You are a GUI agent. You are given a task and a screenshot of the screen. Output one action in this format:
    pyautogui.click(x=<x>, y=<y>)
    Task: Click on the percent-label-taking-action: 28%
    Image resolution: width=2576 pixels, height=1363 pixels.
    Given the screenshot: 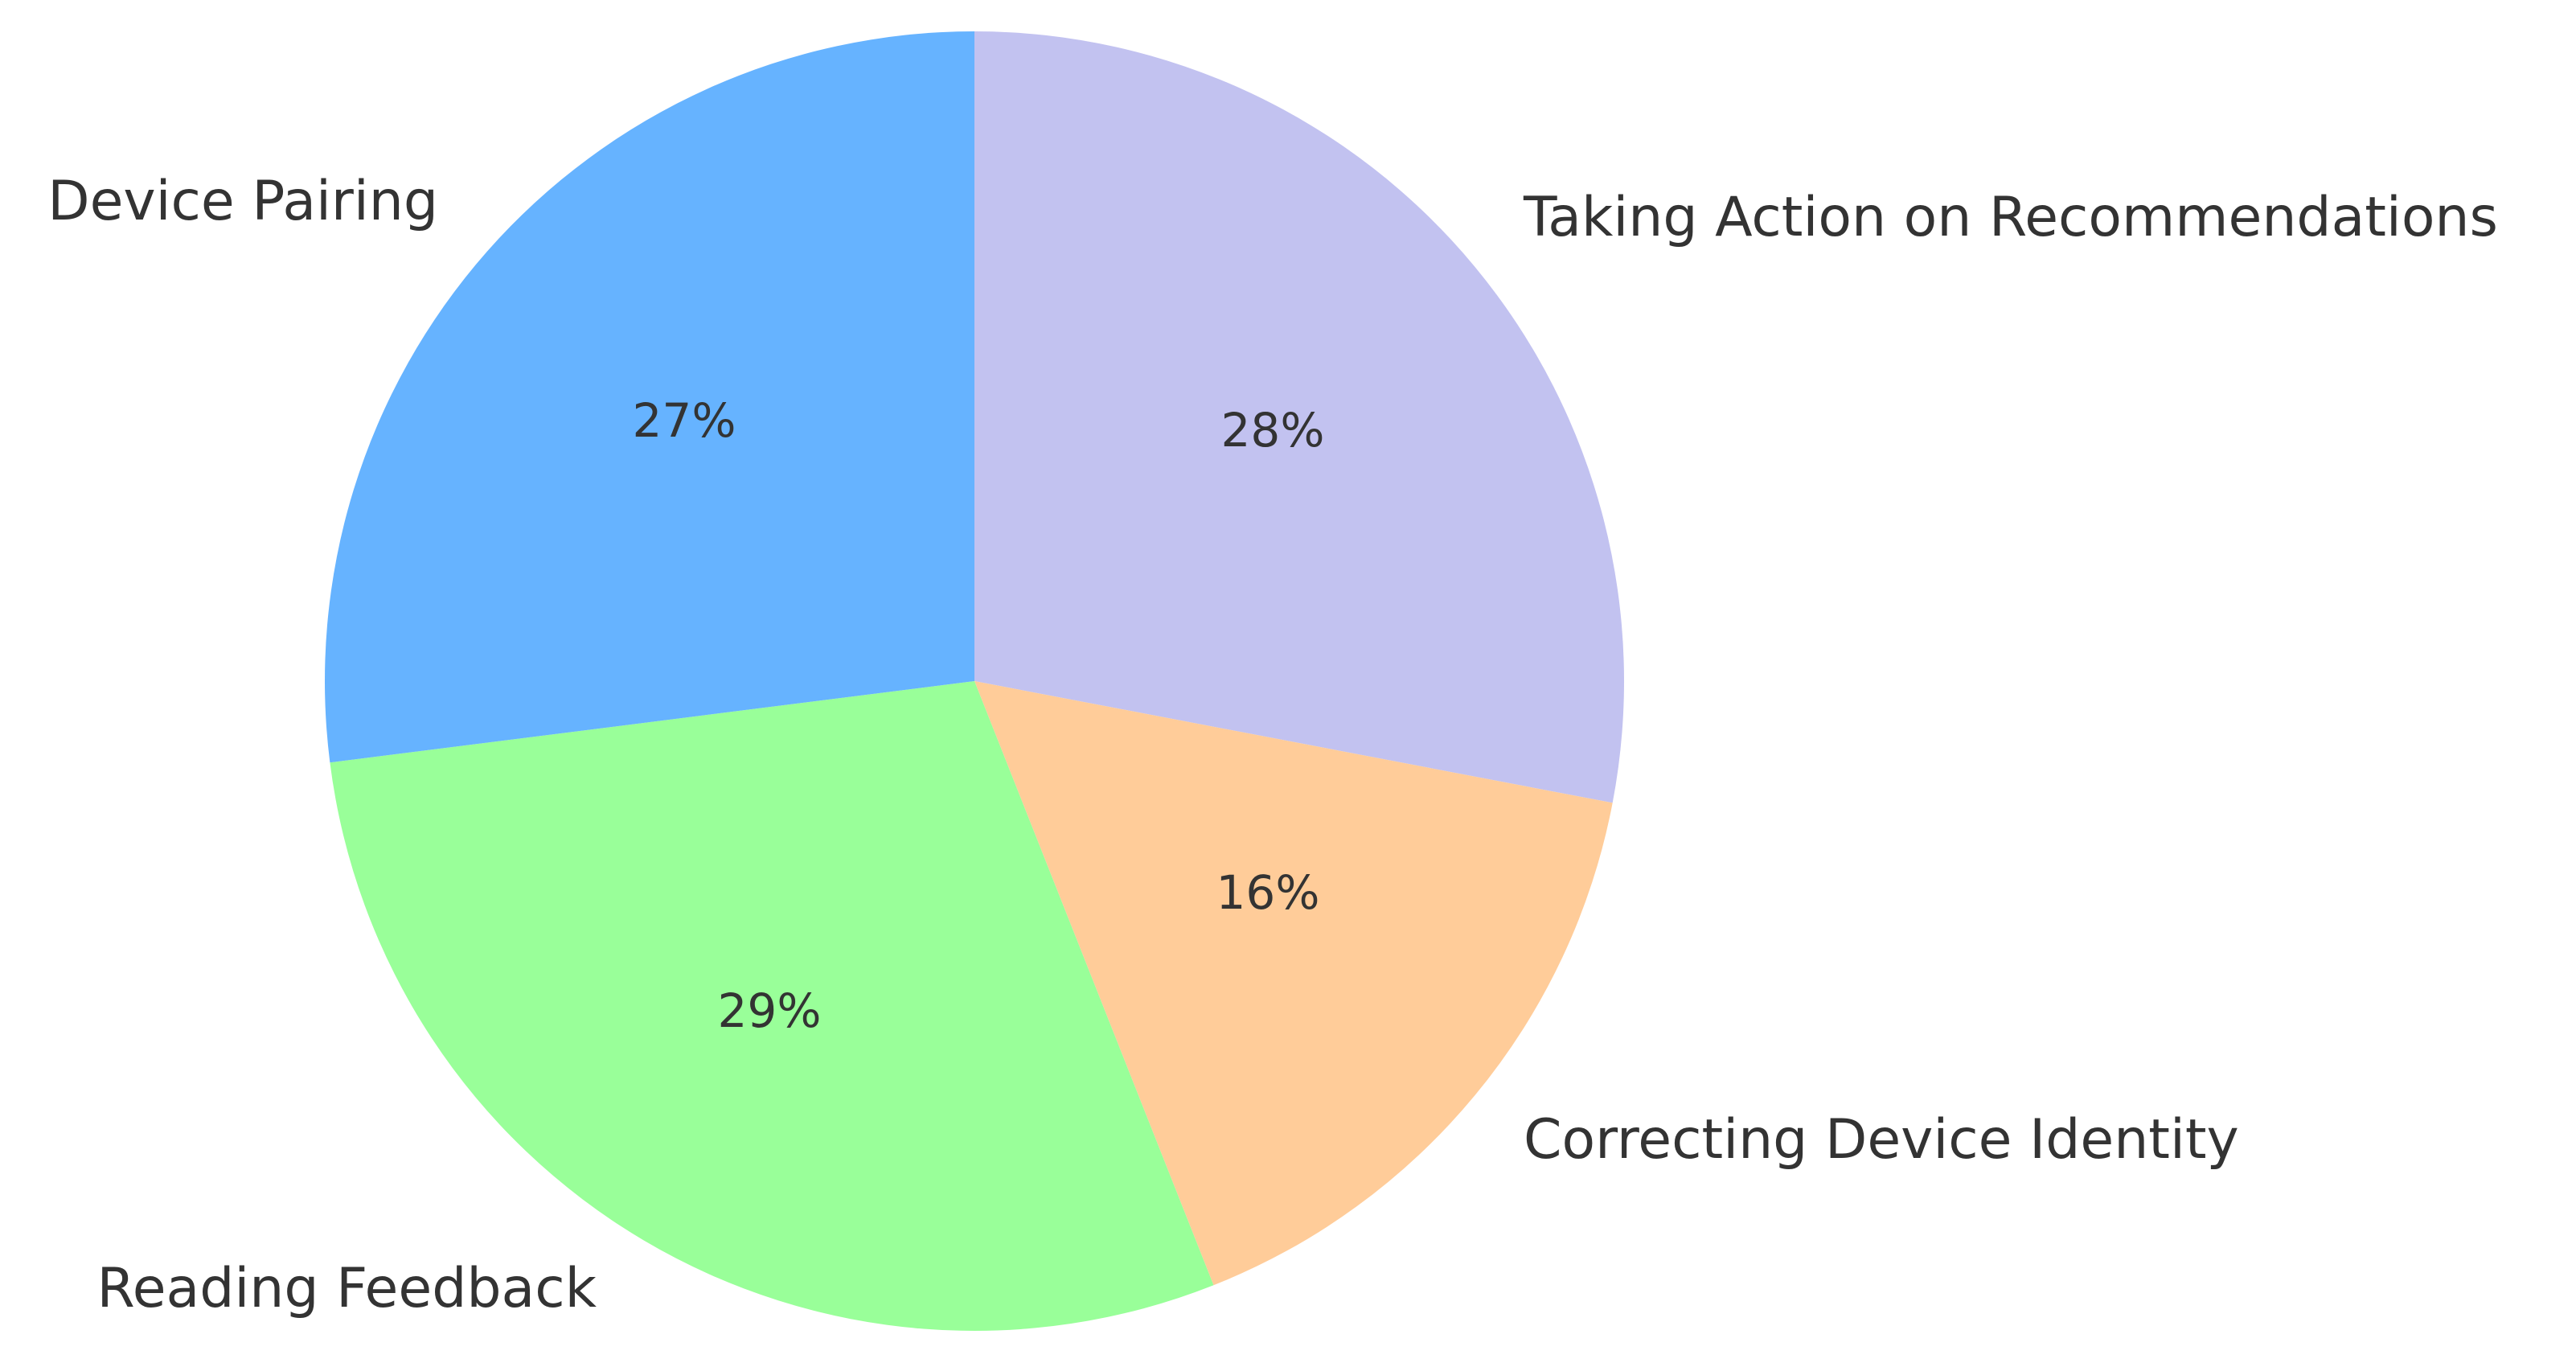 What is the action you would take?
    pyautogui.click(x=1273, y=430)
    